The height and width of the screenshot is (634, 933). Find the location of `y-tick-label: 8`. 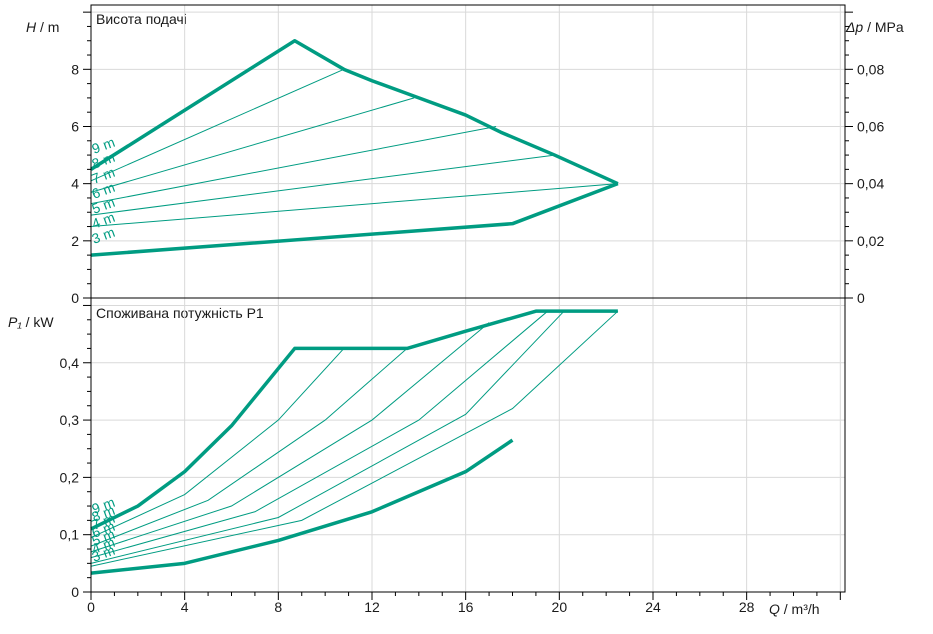

y-tick-label: 8 is located at coordinates (75, 69).